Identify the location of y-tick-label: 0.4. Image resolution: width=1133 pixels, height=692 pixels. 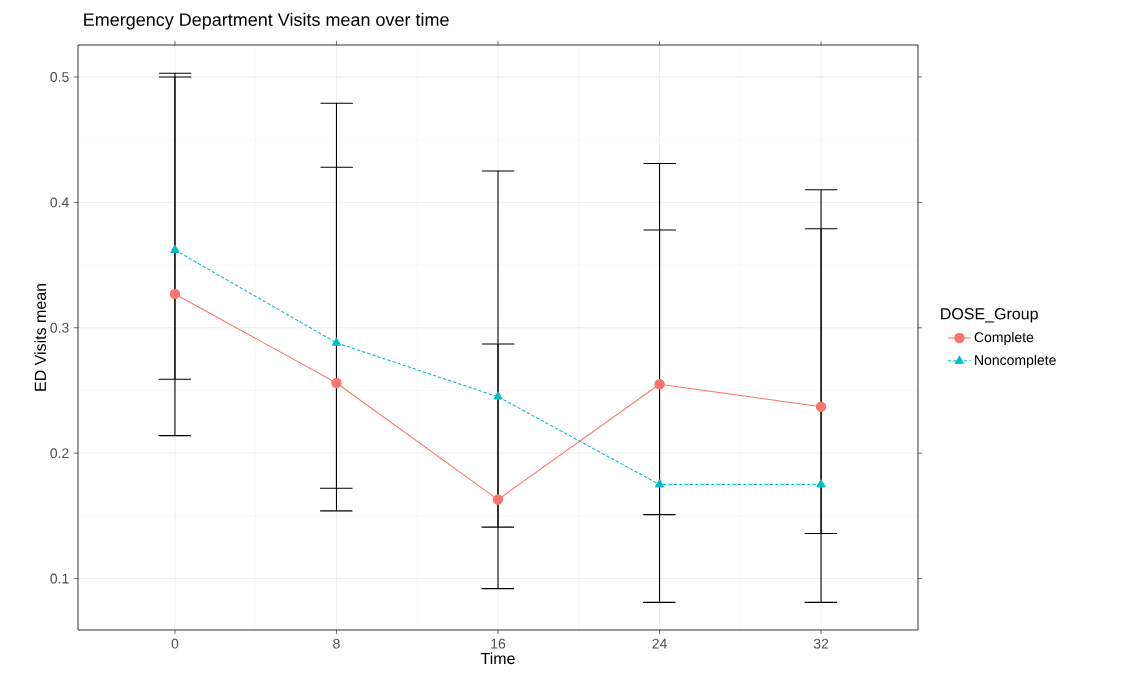
(59, 202).